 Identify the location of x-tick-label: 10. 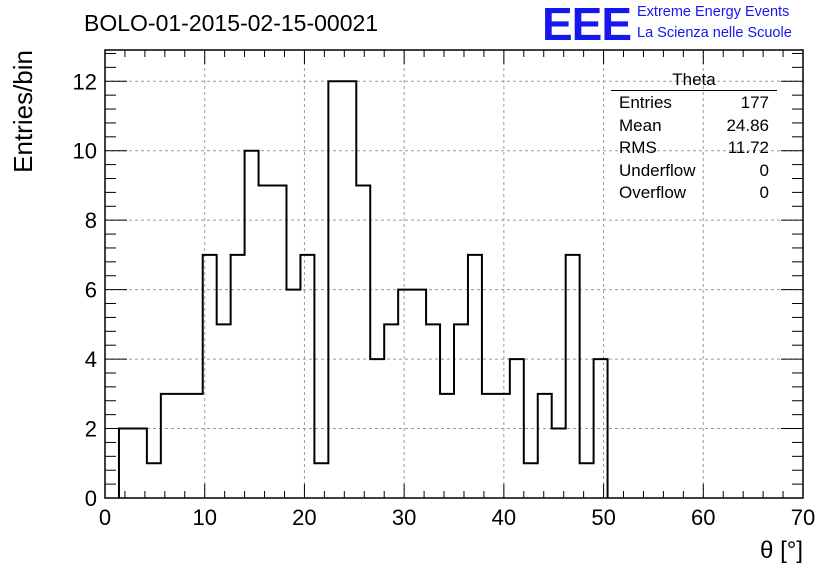
(204, 517).